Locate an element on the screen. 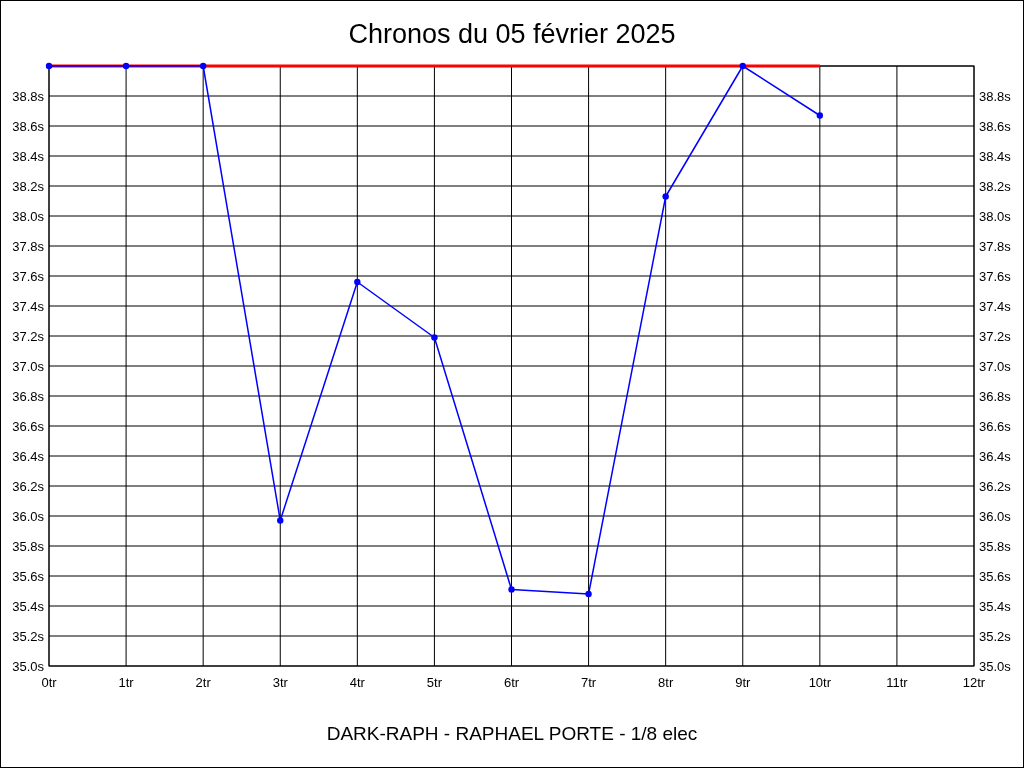 Image resolution: width=1024 pixels, height=768 pixels. y-tick-label: 37.4s is located at coordinates (28, 306).